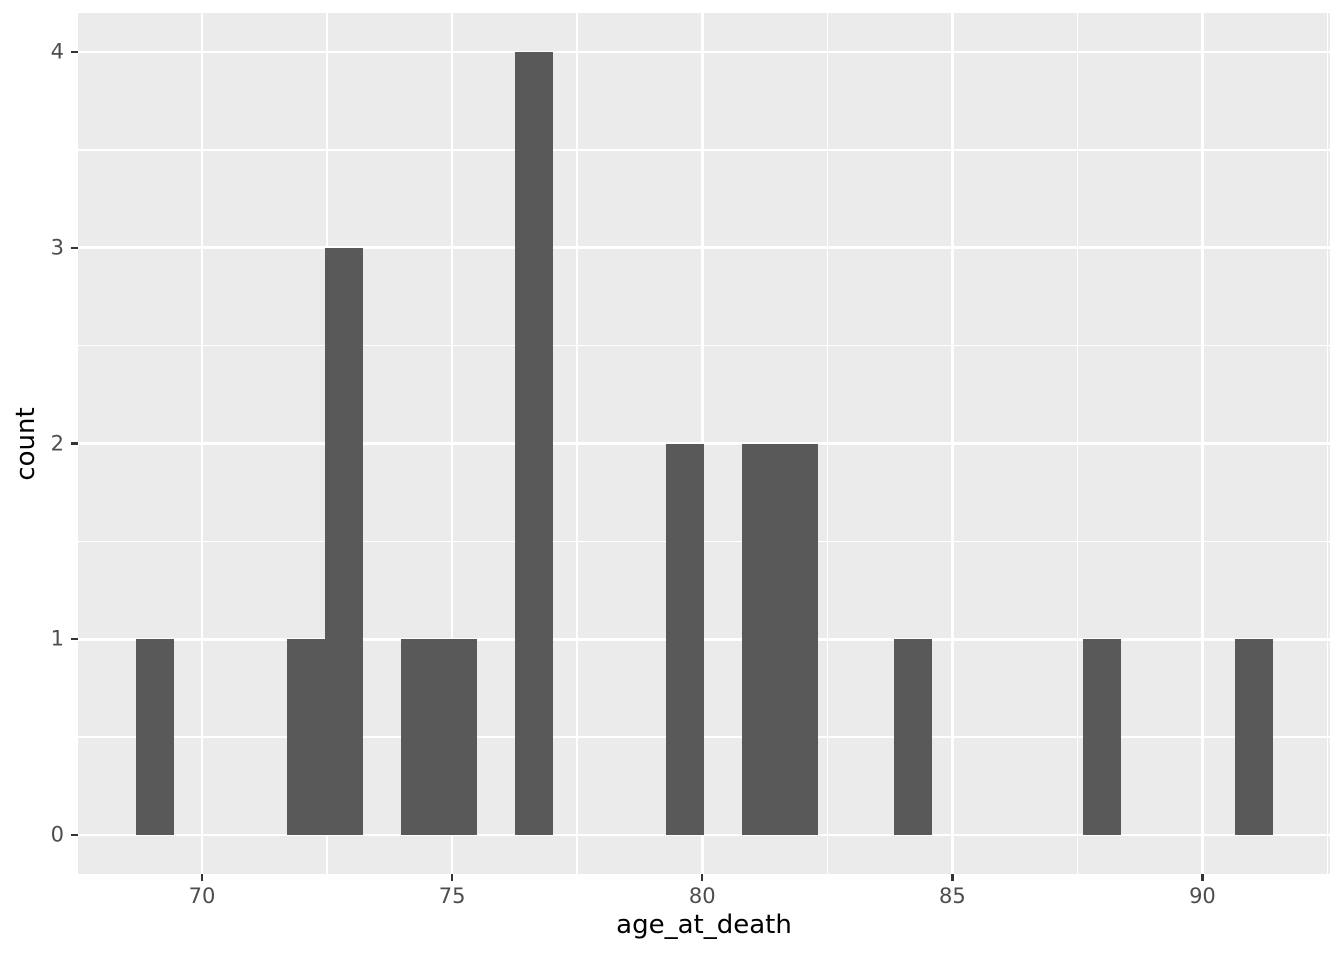  I want to click on x-tick-label: 80, so click(702, 896).